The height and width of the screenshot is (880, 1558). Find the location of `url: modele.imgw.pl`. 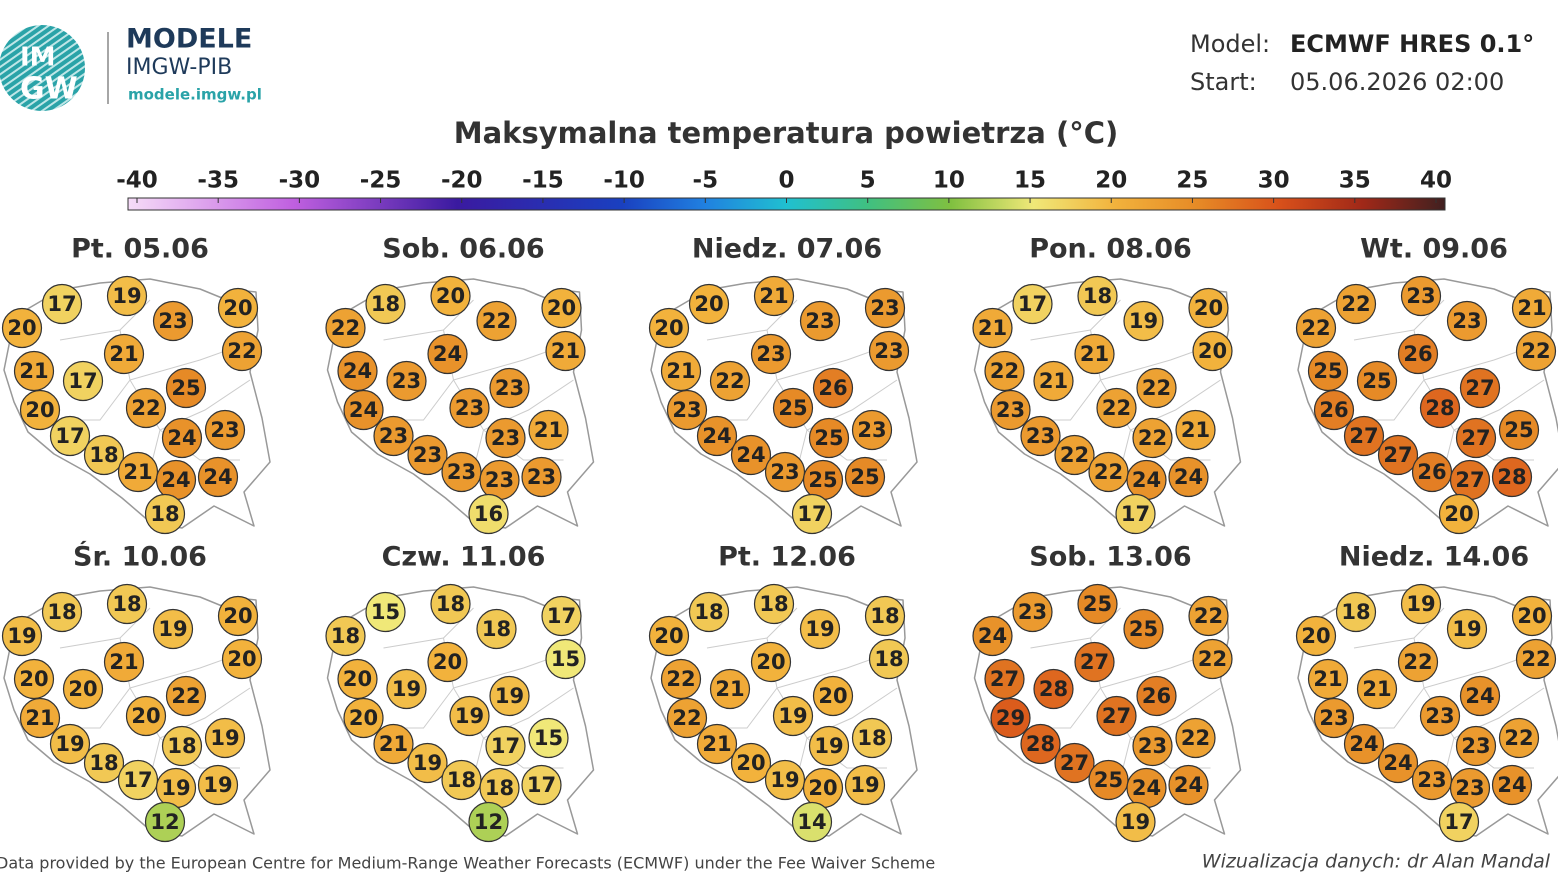

url: modele.imgw.pl is located at coordinates (195, 95).